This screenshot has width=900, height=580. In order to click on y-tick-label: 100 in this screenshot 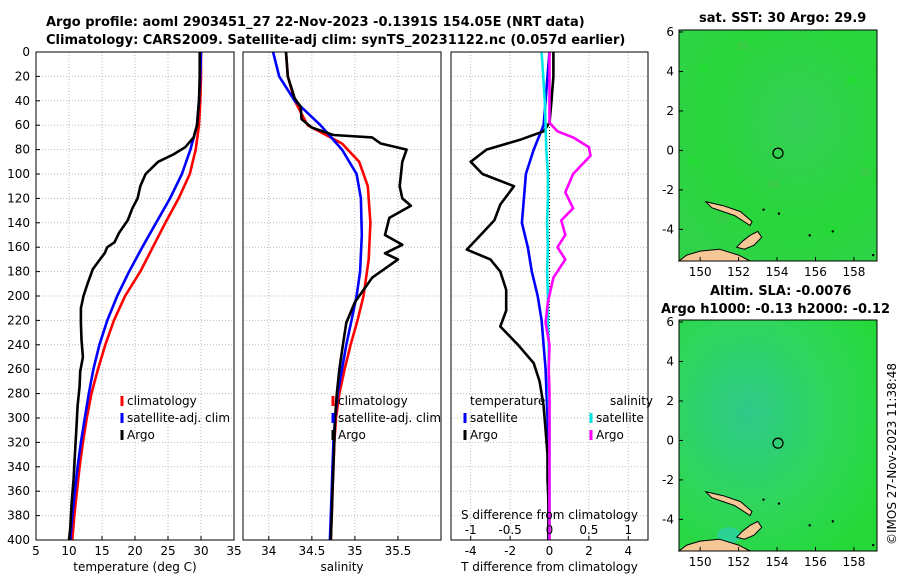, I will do `click(18, 174)`.